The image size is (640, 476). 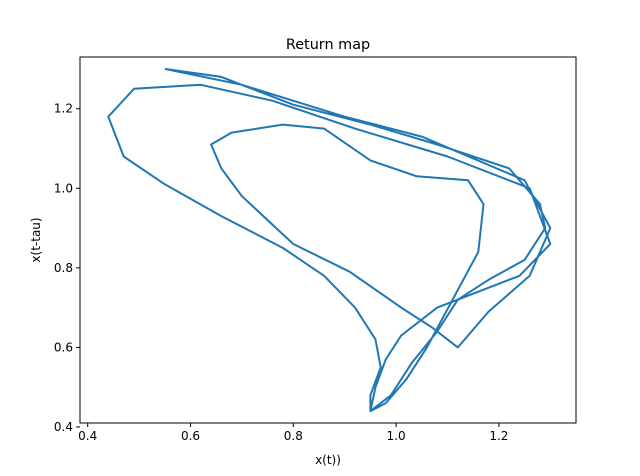 I want to click on x-tick-label: 1.2, so click(x=498, y=436).